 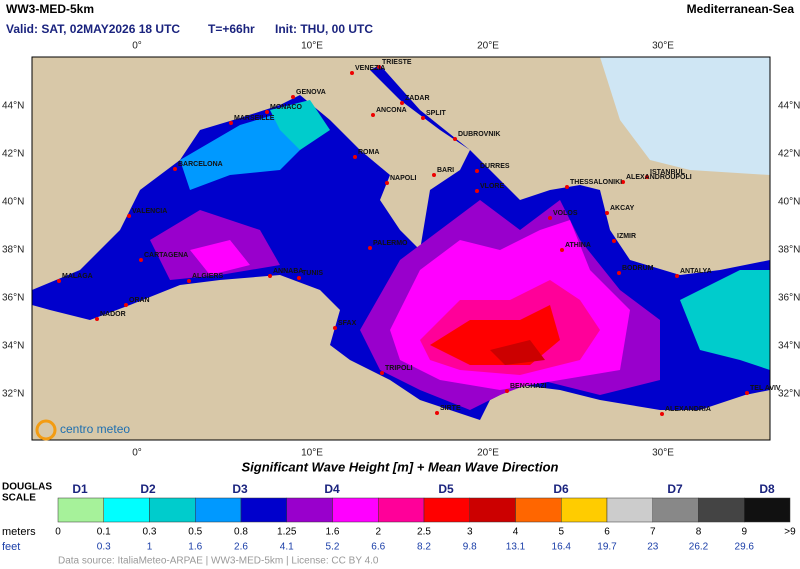 What do you see at coordinates (104, 532) in the screenshot?
I see `meters-tick: 0.1` at bounding box center [104, 532].